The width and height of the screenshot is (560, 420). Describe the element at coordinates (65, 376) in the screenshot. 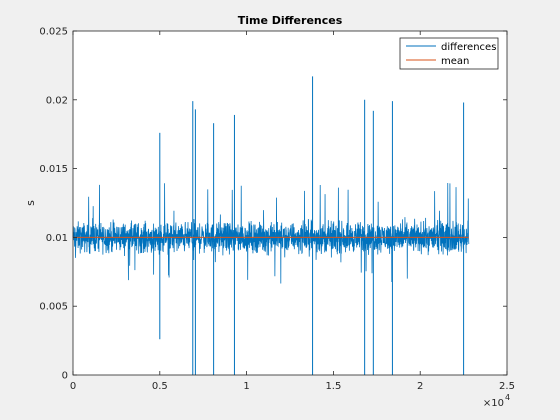

I see `y-tick-label-0: 0` at that location.